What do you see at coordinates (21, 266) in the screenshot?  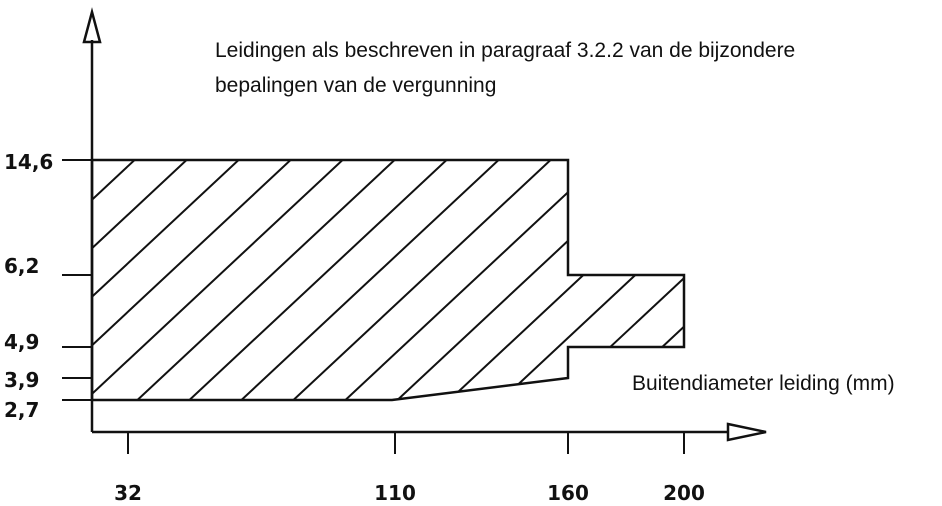 I see `y-tick-label: 6,2` at bounding box center [21, 266].